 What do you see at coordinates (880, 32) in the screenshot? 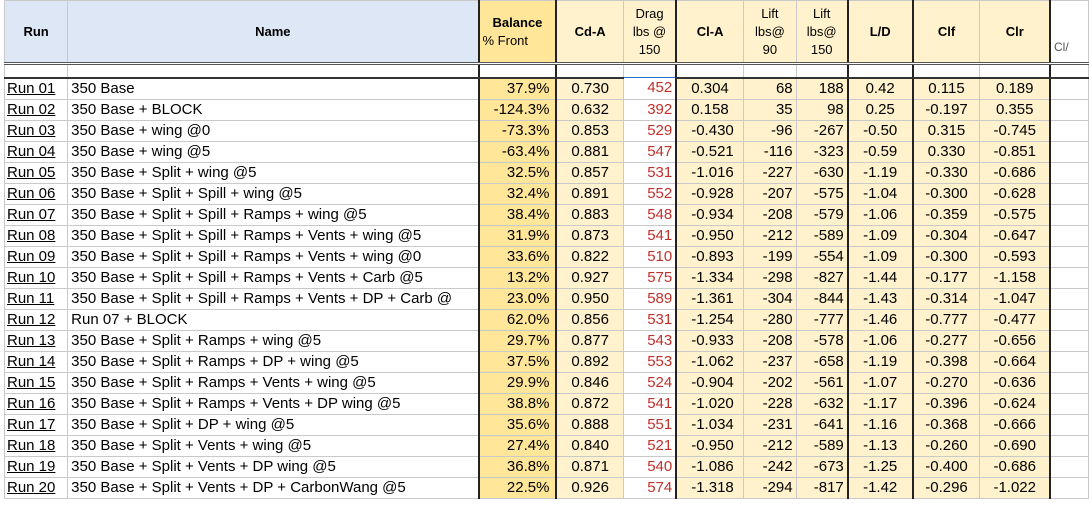
I see `header-ld: L/D` at bounding box center [880, 32].